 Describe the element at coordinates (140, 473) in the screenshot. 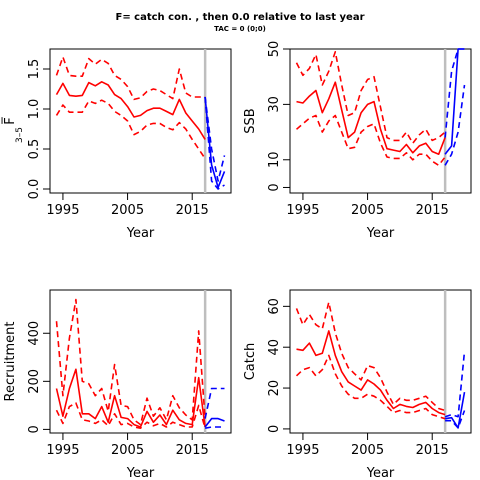

I see `recruitment-x-axis-label: Year` at that location.